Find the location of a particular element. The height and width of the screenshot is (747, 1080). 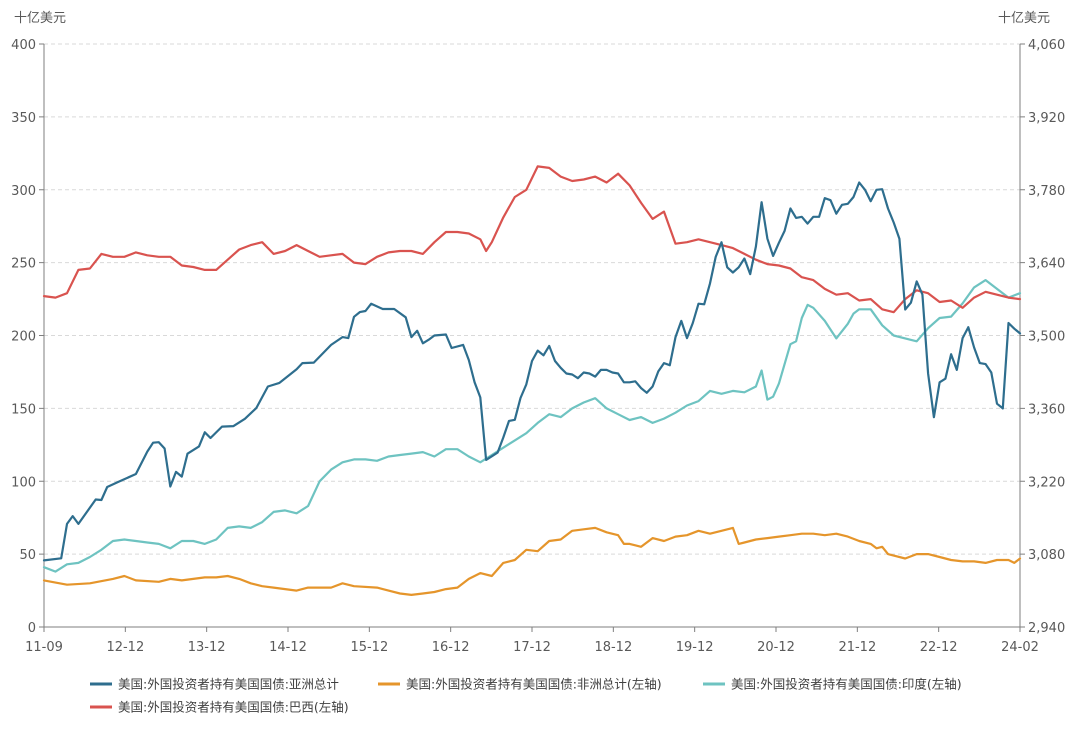

right-tick-label: 2,940 is located at coordinates (1046, 628).